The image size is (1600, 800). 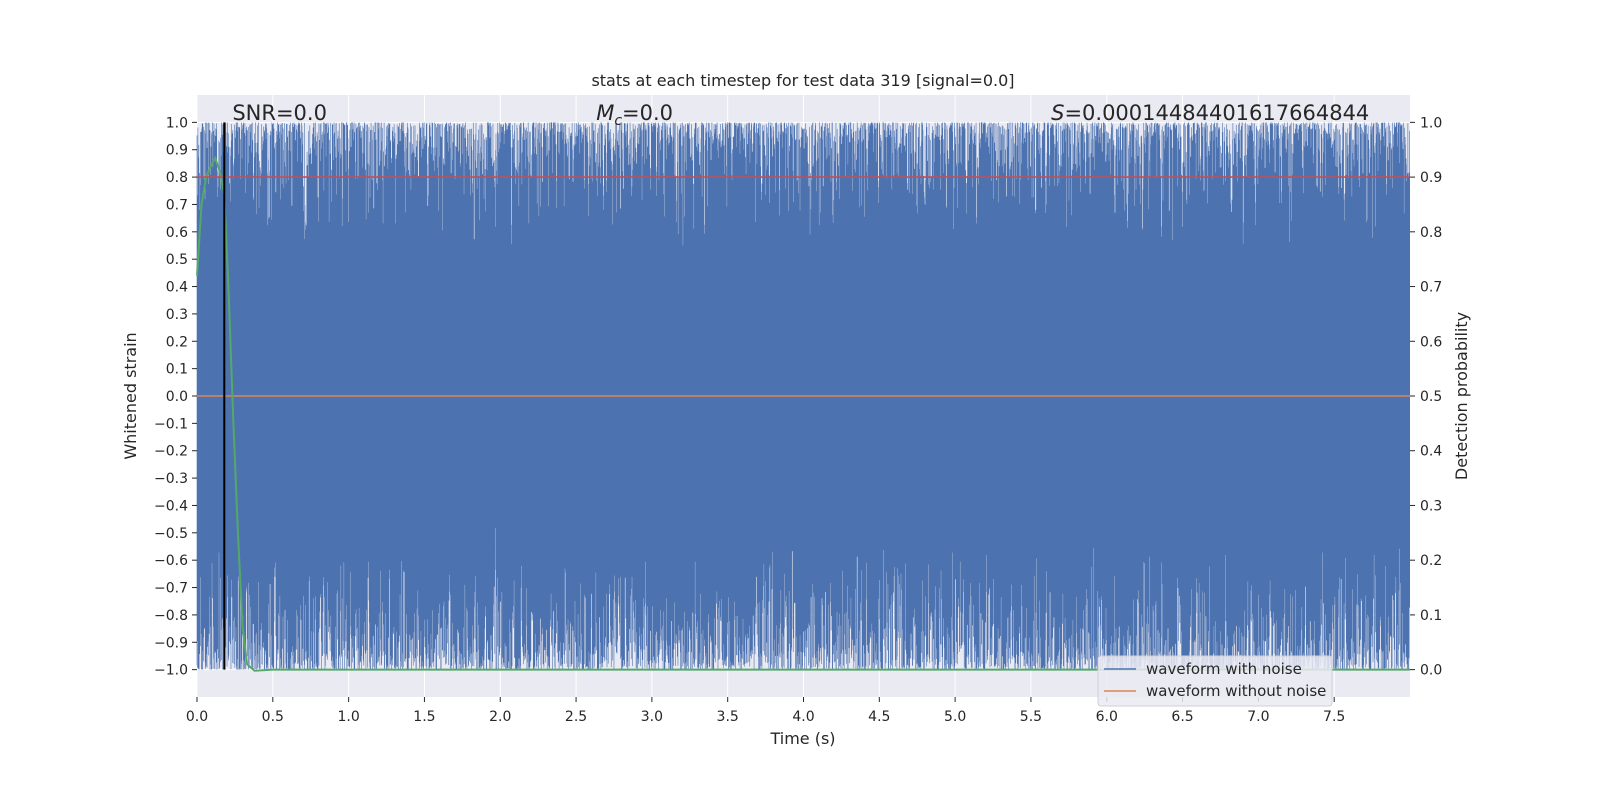 What do you see at coordinates (171, 643) in the screenshot?
I see `y-tick-label: −0.9` at bounding box center [171, 643].